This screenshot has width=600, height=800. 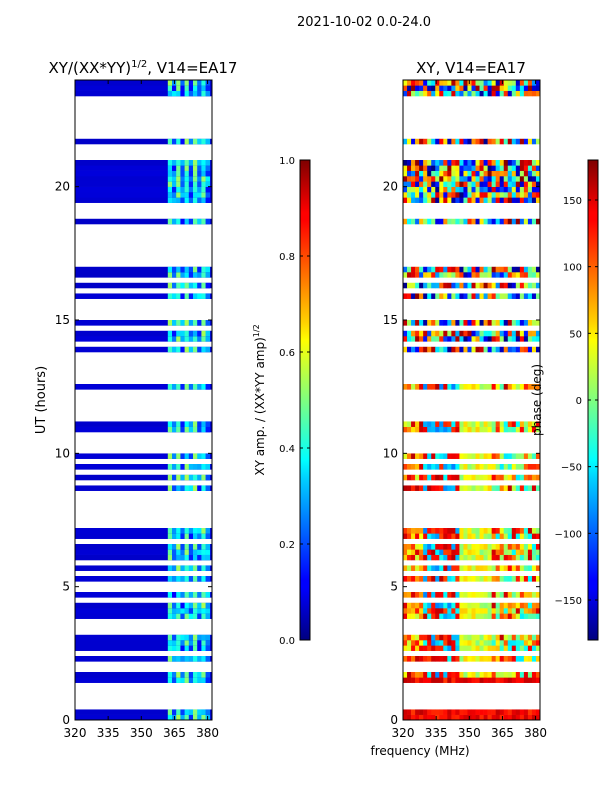 I want to click on phase-x-axis-label: frequency (MHz), so click(x=419, y=751).